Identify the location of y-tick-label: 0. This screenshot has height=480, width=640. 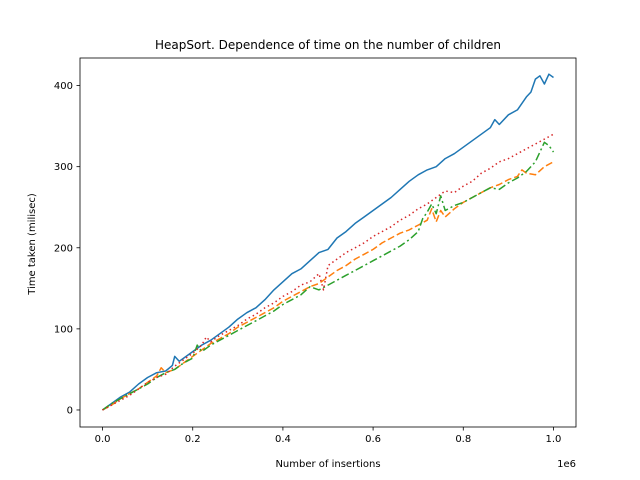
(70, 410).